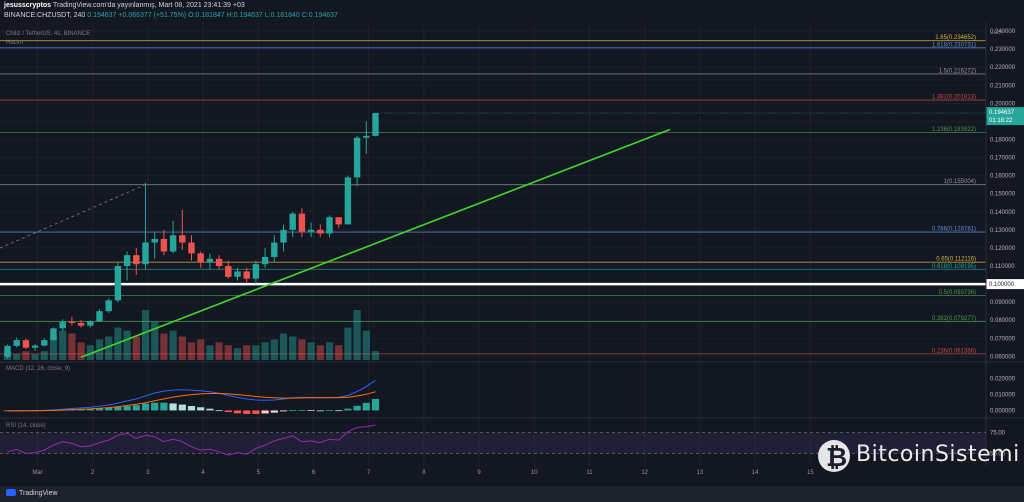 The height and width of the screenshot is (502, 1024). What do you see at coordinates (644, 473) in the screenshot?
I see `date-tick-label: 12` at bounding box center [644, 473].